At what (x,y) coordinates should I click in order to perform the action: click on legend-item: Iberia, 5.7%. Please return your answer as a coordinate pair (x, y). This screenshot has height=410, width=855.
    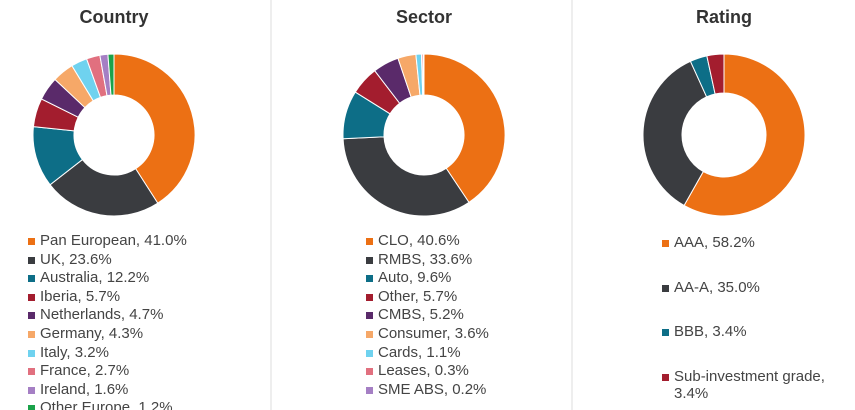
    Looking at the image, I should click on (143, 297).